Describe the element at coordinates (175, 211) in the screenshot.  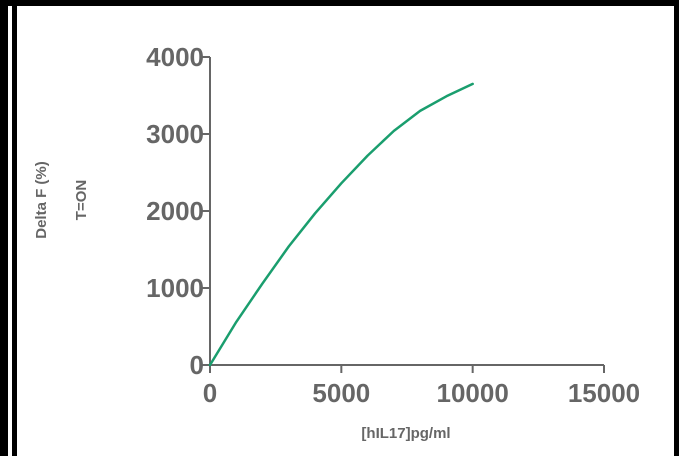
I see `y-tick-label: 2000` at that location.